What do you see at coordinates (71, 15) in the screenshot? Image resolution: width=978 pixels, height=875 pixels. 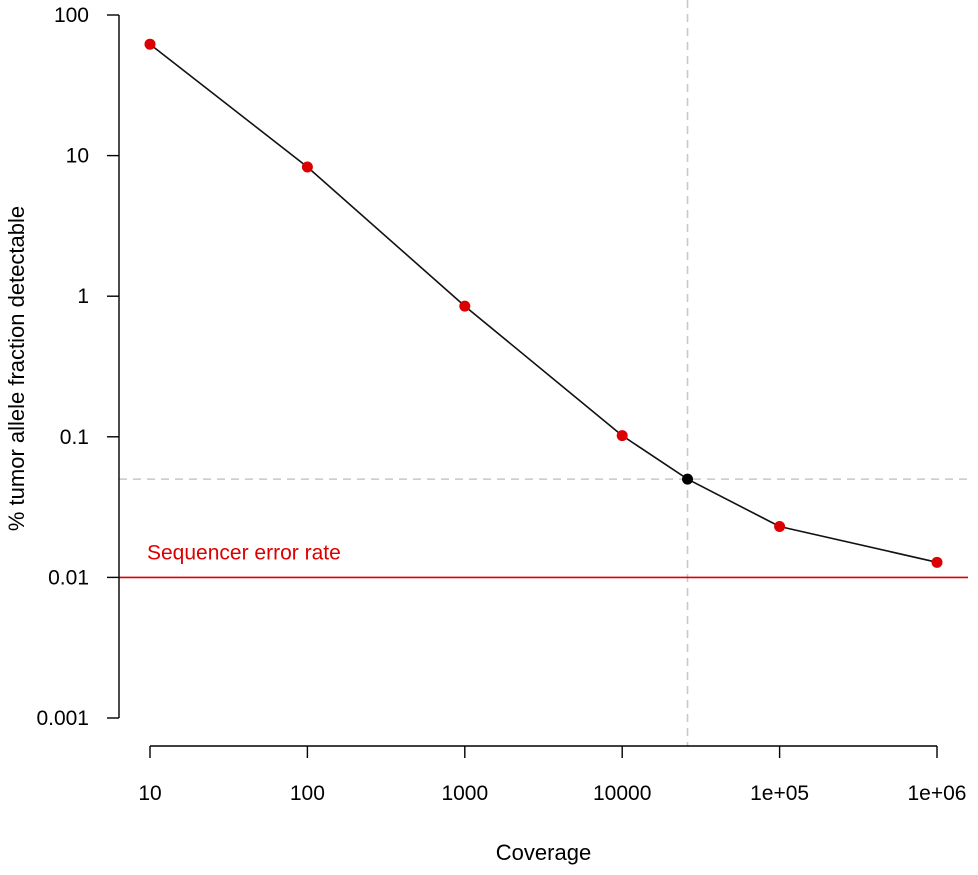 I see `y-tick-label: 100` at bounding box center [71, 15].